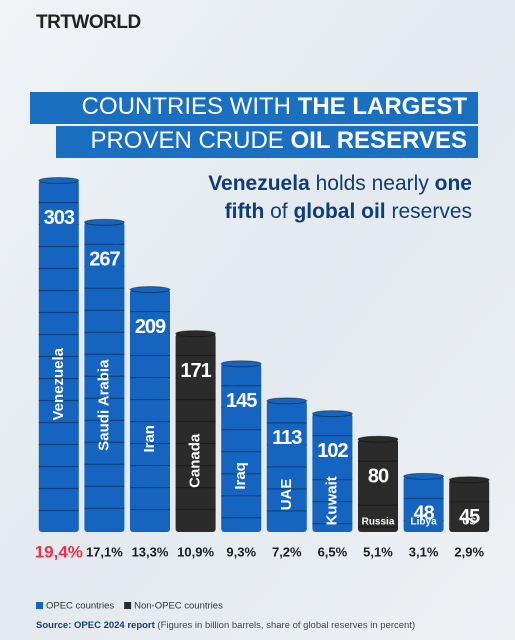 The height and width of the screenshot is (640, 515). What do you see at coordinates (424, 522) in the screenshot?
I see `category-label: Libya` at bounding box center [424, 522].